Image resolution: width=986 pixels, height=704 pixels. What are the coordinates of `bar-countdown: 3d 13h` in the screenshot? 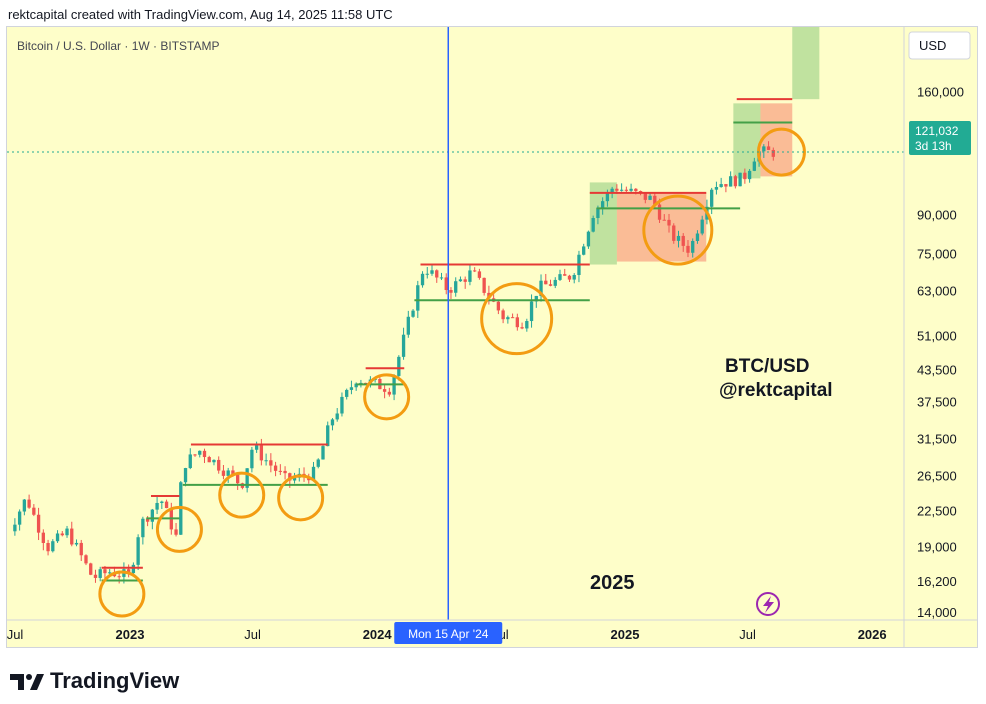 It's located at (933, 146).